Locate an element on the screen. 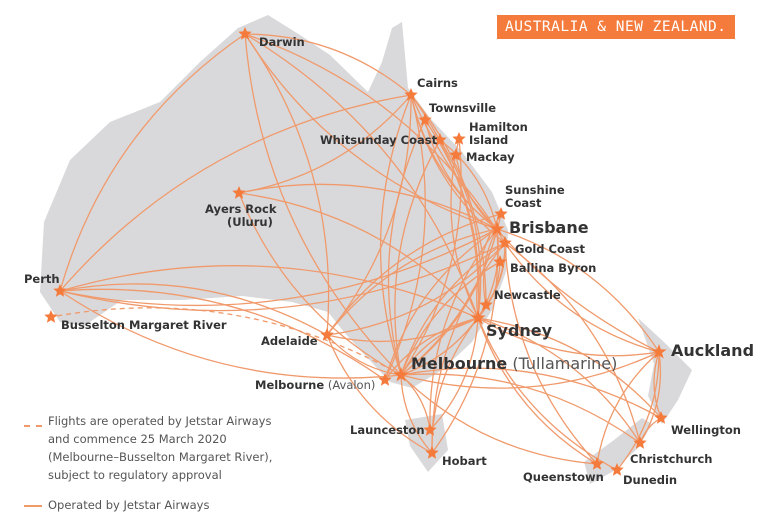  route-cairns-goldcoast is located at coordinates (458, 169).